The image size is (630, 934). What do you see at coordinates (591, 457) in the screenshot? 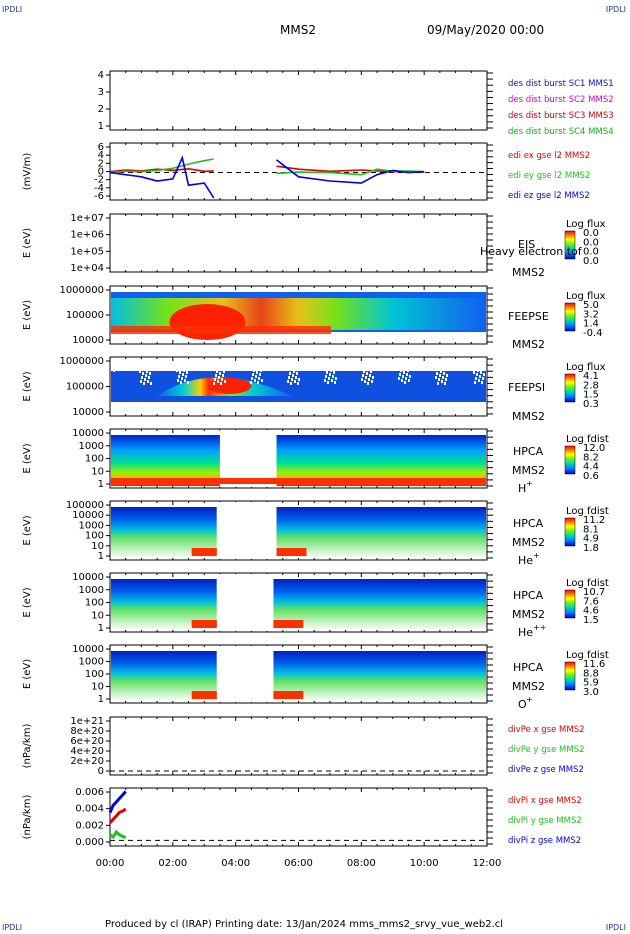
I see `colorbar-tick-label: 8.2` at bounding box center [591, 457].